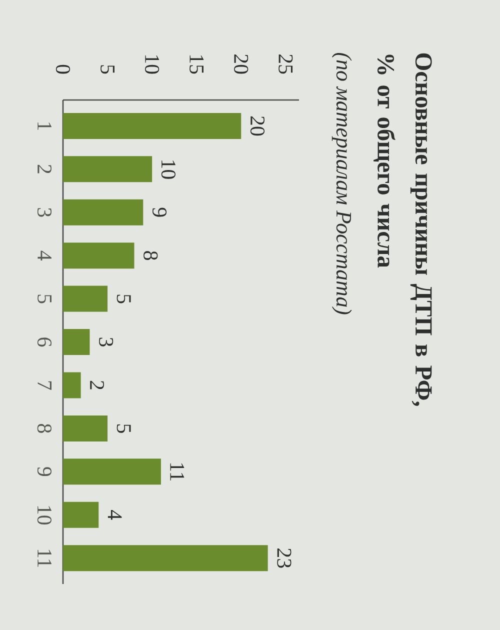  I want to click on y-tick-label: 9, so click(44, 471).